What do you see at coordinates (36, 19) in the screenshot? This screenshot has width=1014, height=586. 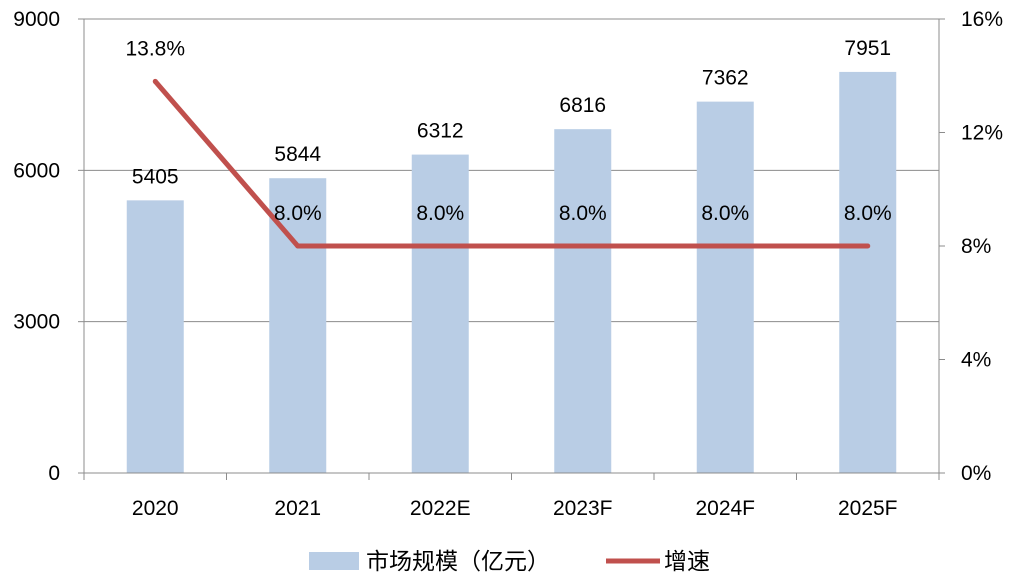 I see `y-left-tick-label: 9000` at bounding box center [36, 19].